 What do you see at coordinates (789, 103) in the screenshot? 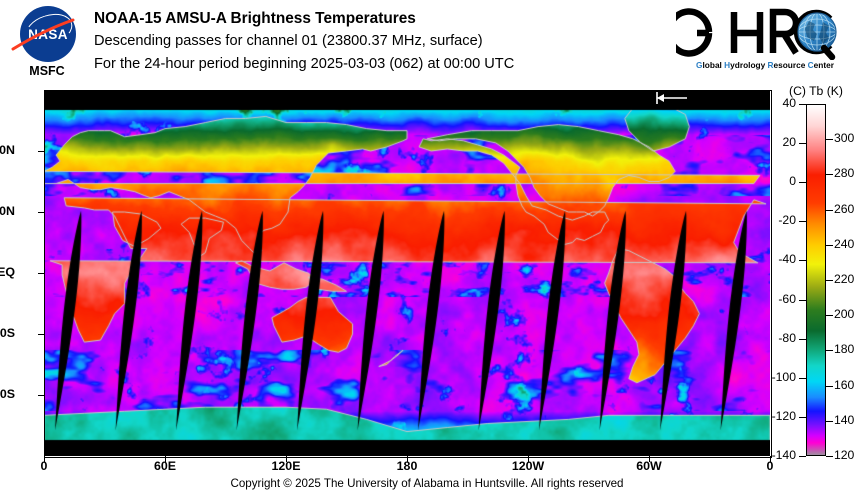
I see `colorbar-label-celsius: 40` at bounding box center [789, 103].